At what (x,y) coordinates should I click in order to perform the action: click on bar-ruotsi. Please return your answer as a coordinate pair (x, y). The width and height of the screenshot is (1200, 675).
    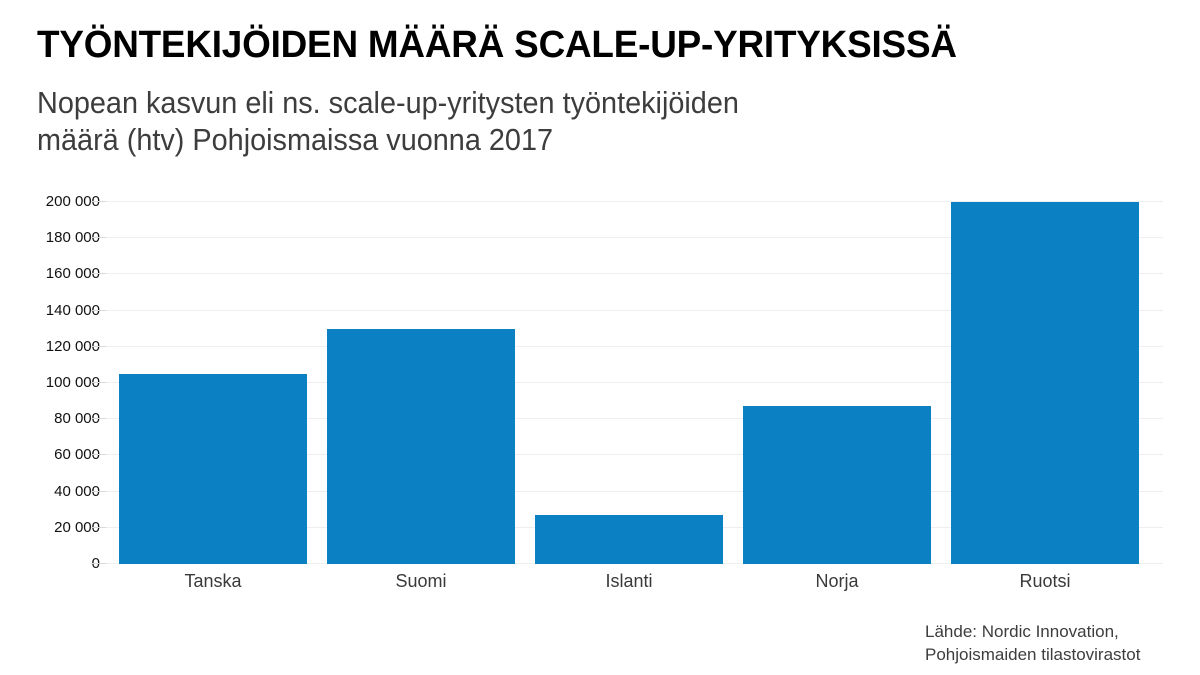
    Looking at the image, I should click on (1045, 383).